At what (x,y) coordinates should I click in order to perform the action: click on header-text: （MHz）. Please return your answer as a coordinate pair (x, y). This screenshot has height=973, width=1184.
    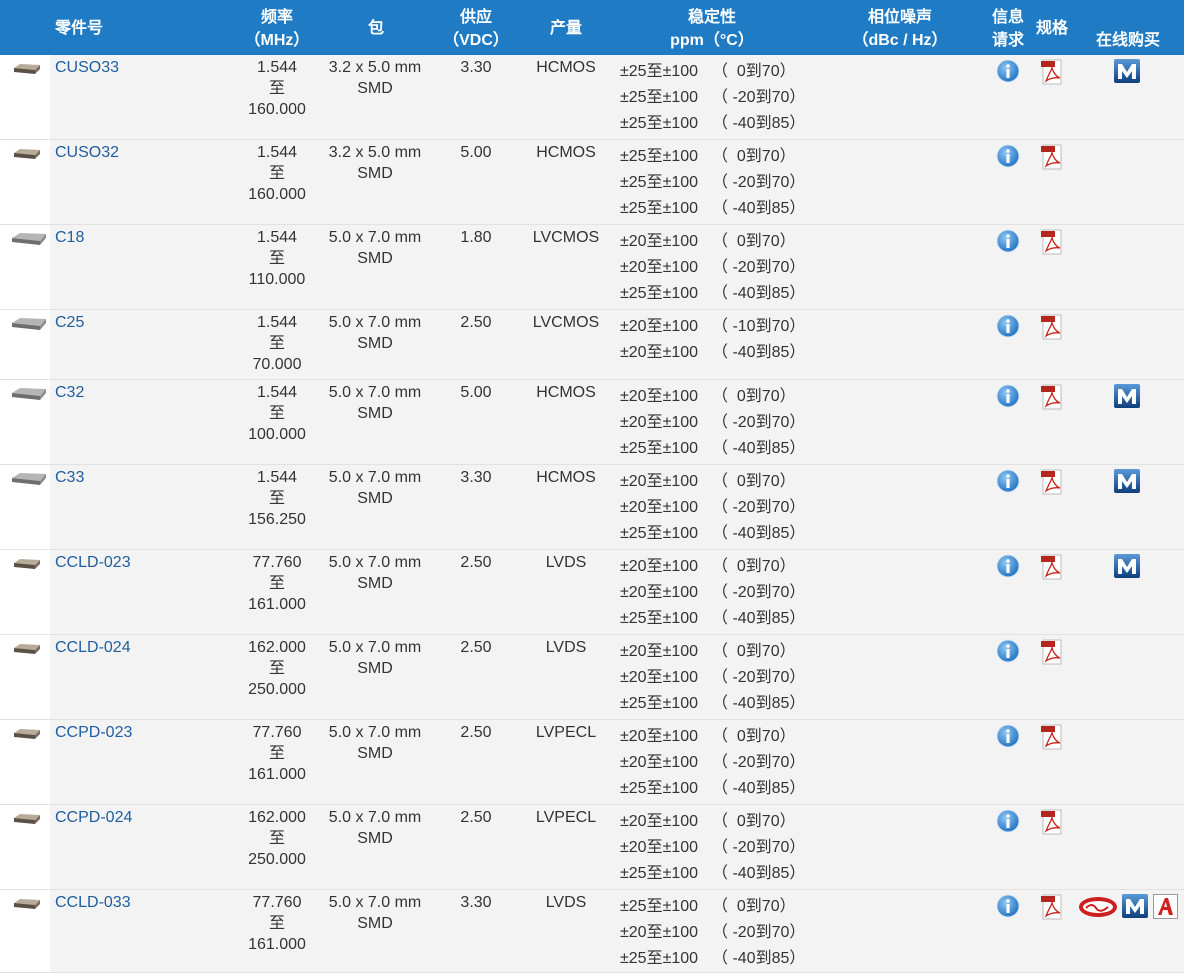
    Looking at the image, I should click on (277, 40).